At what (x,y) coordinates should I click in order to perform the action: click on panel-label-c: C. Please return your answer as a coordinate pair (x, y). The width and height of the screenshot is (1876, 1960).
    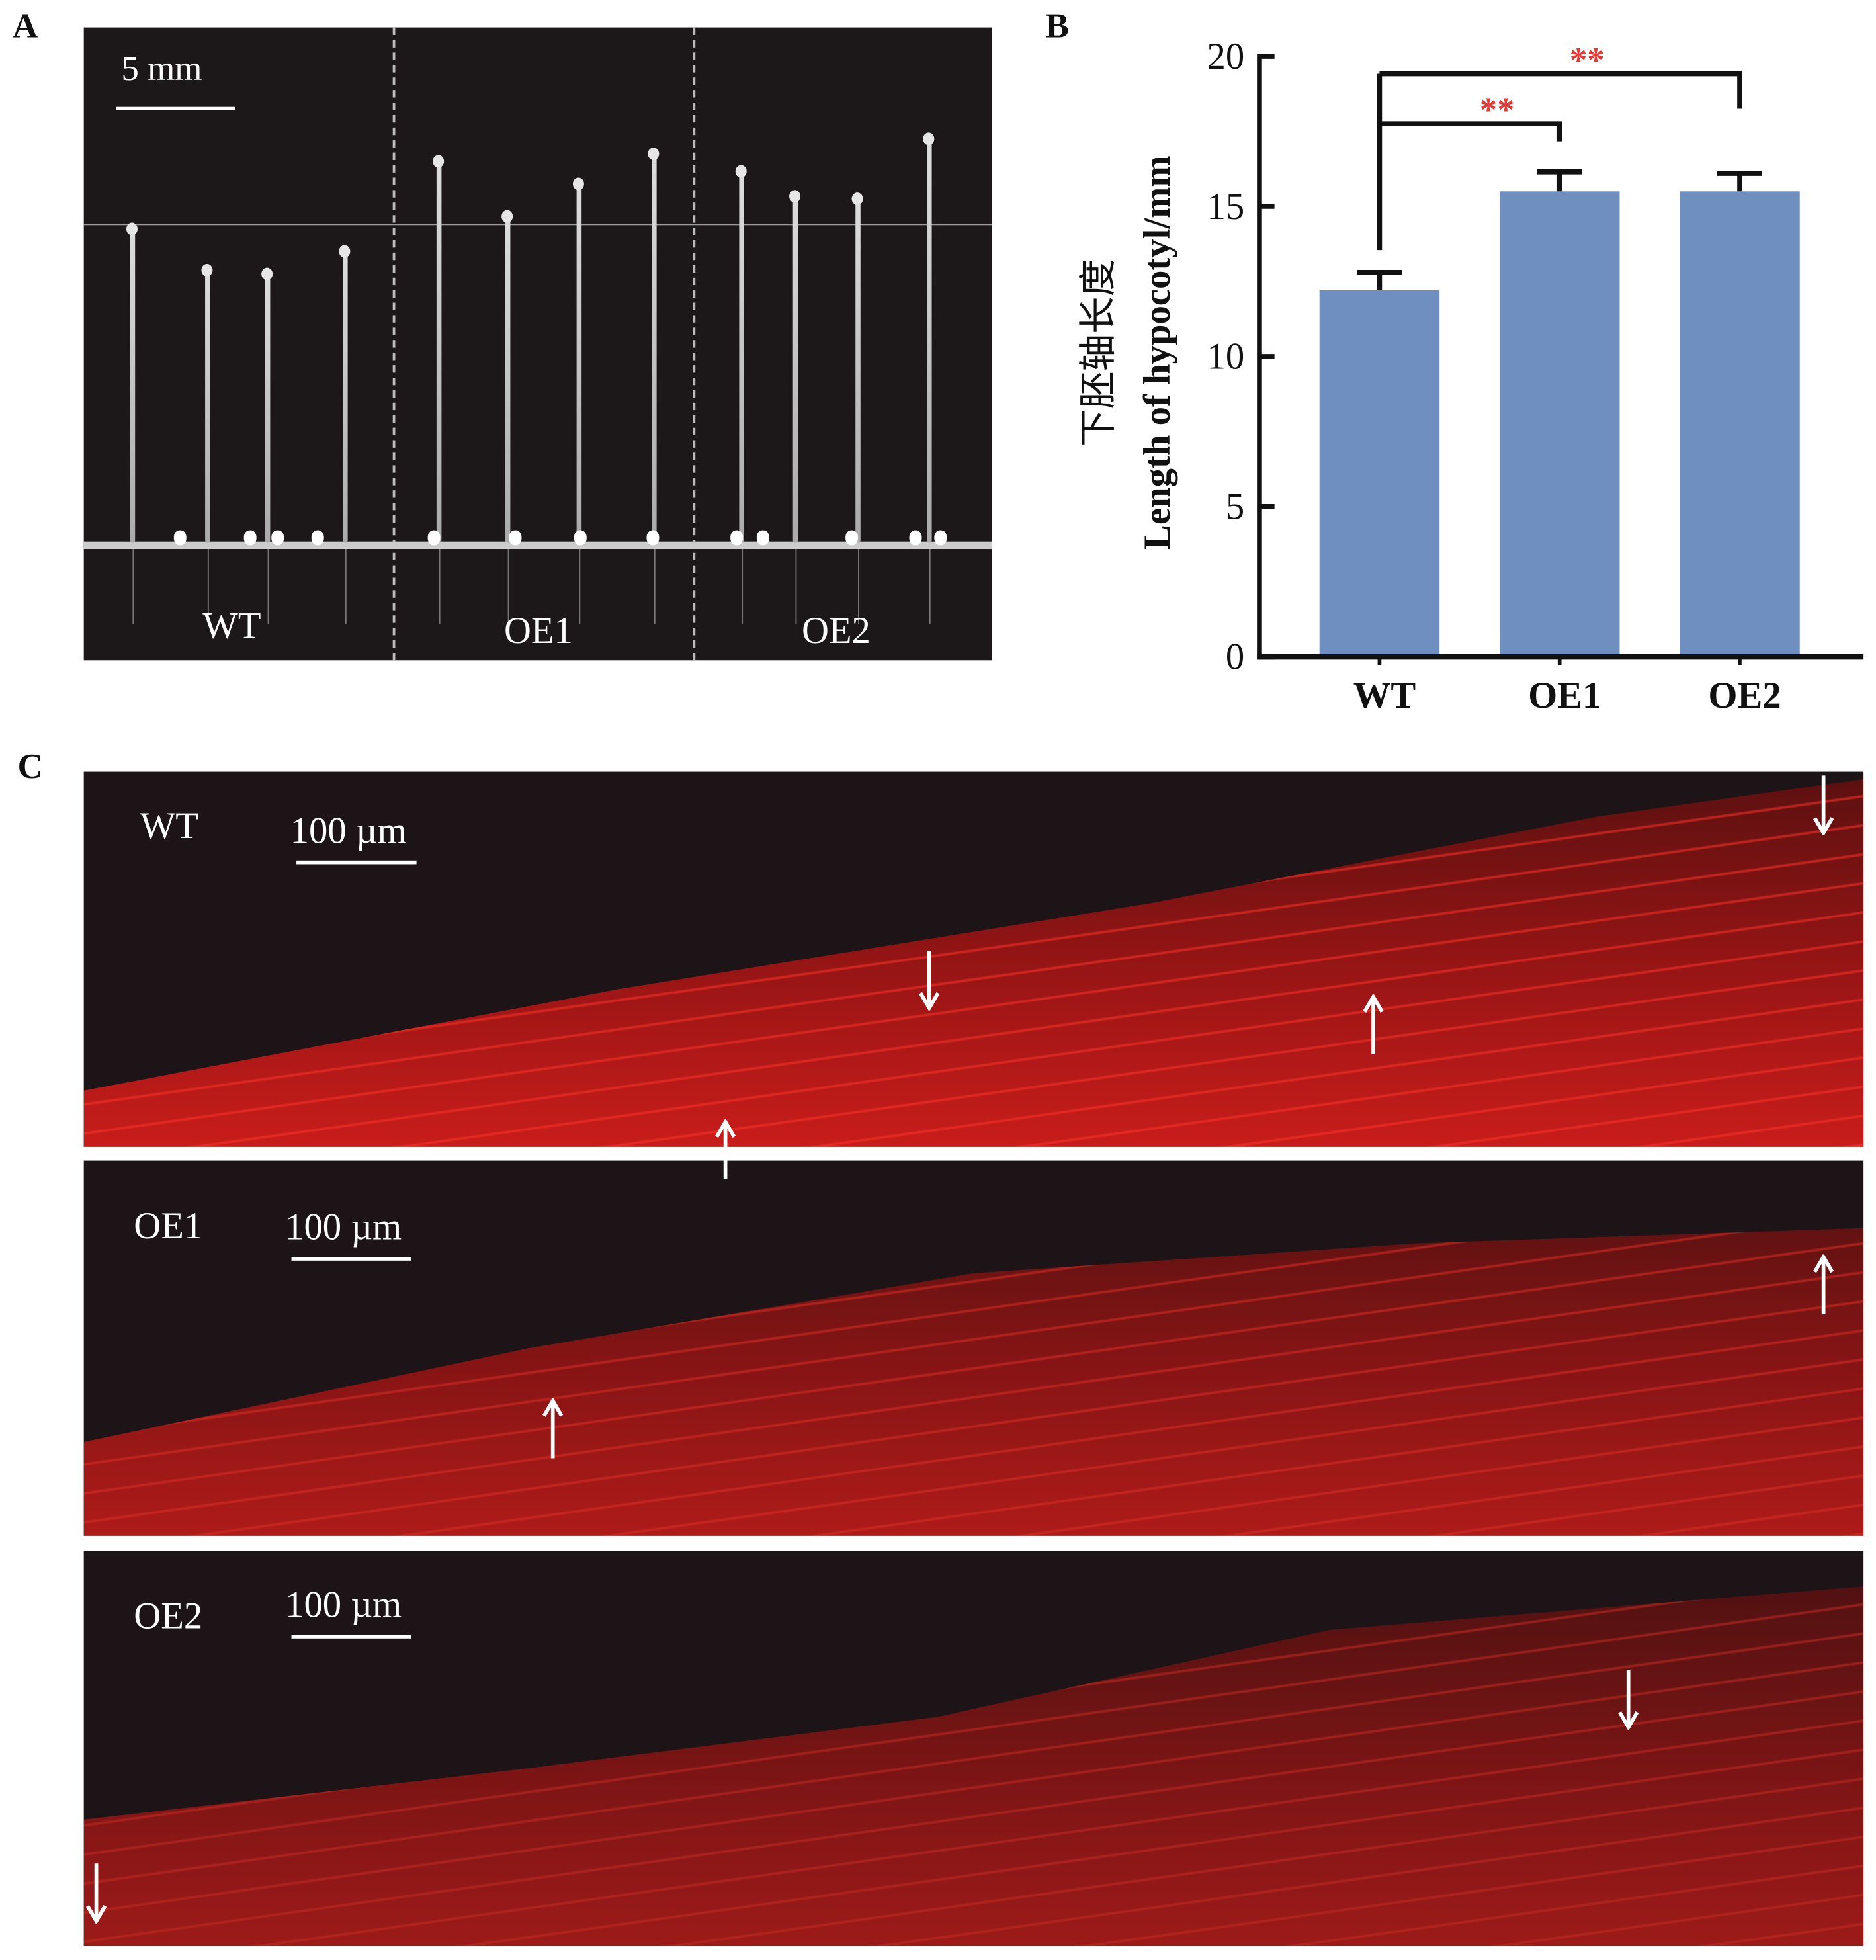
    Looking at the image, I should click on (30, 767).